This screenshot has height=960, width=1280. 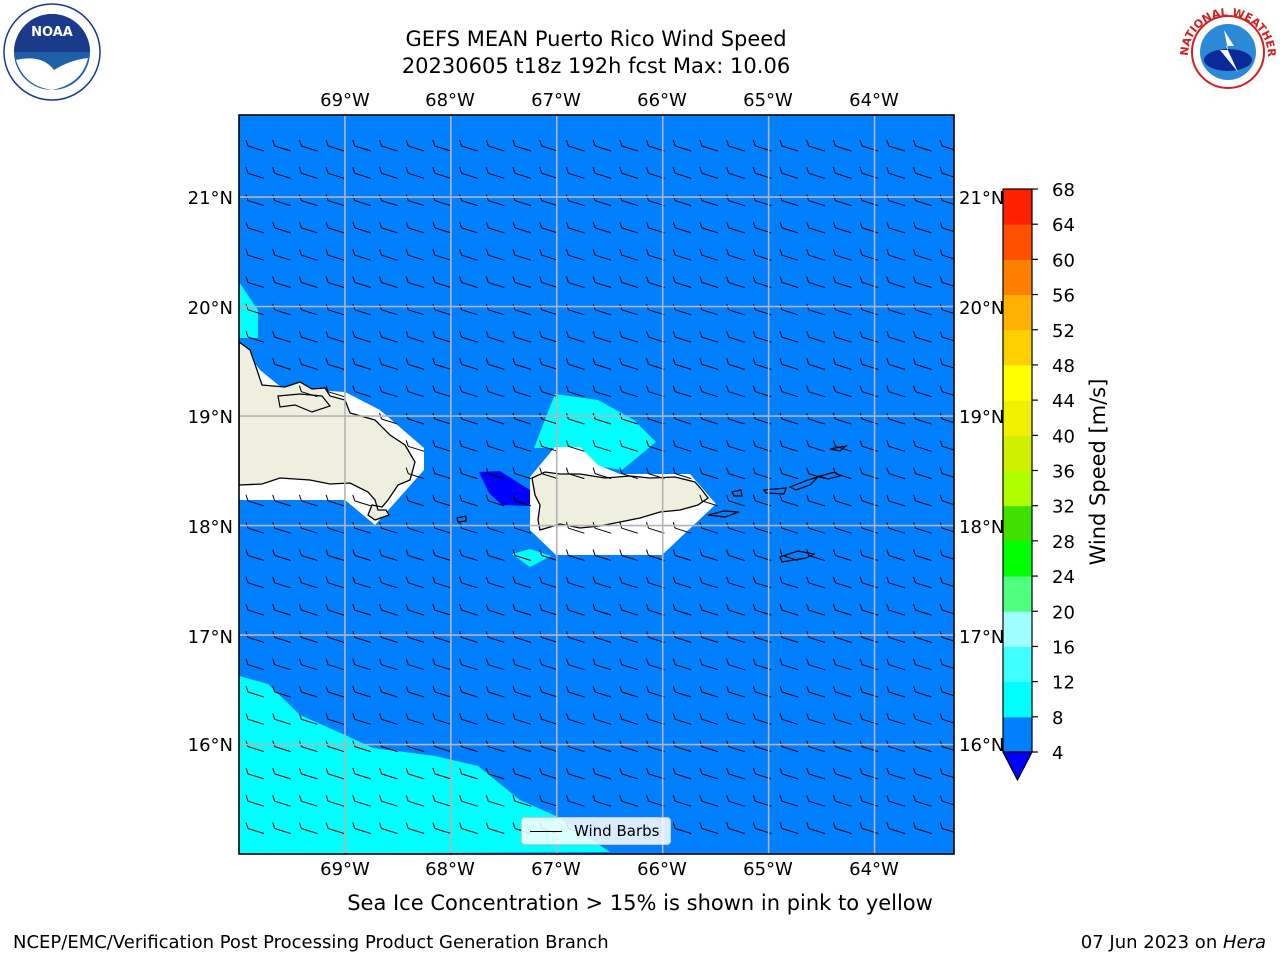 What do you see at coordinates (981, 472) in the screenshot?
I see `latitude-labels-right: 21°N 20°N 19°N 18°N 17°N 16°N` at bounding box center [981, 472].